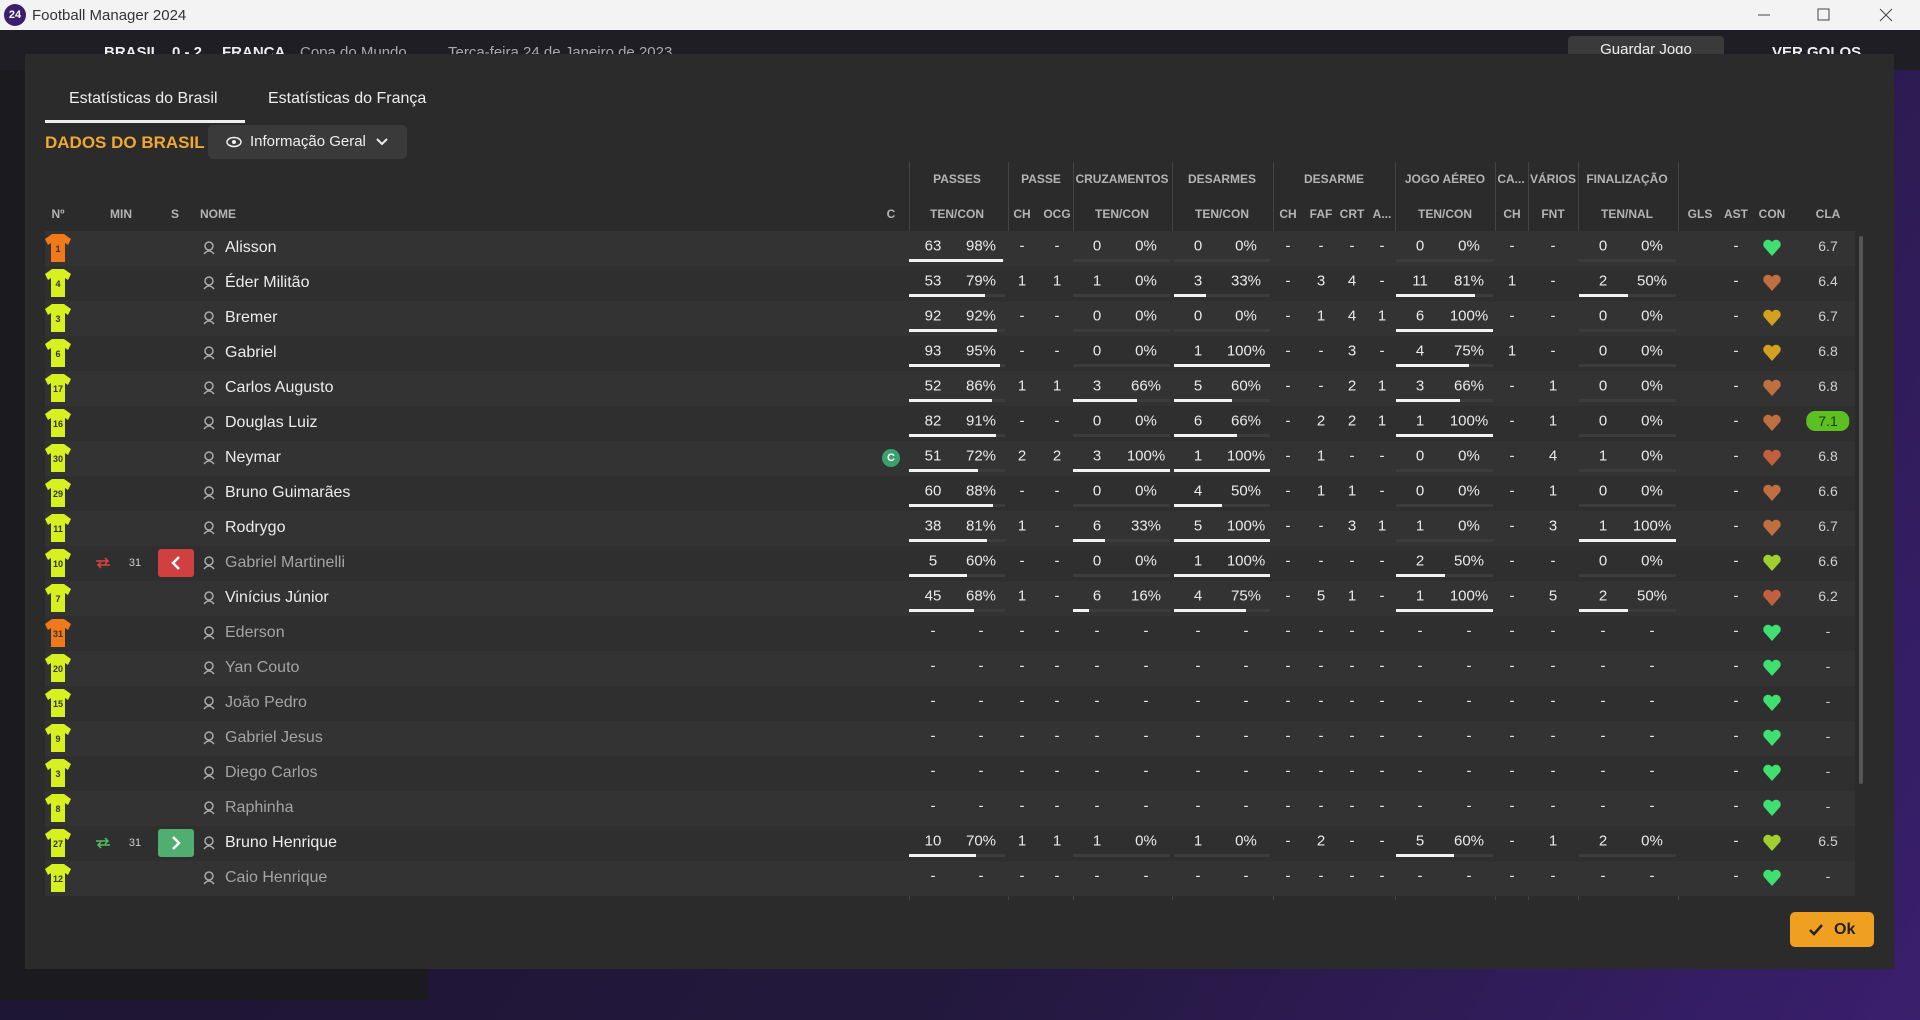  What do you see at coordinates (251, 247) in the screenshot?
I see `player-name: Alisson` at bounding box center [251, 247].